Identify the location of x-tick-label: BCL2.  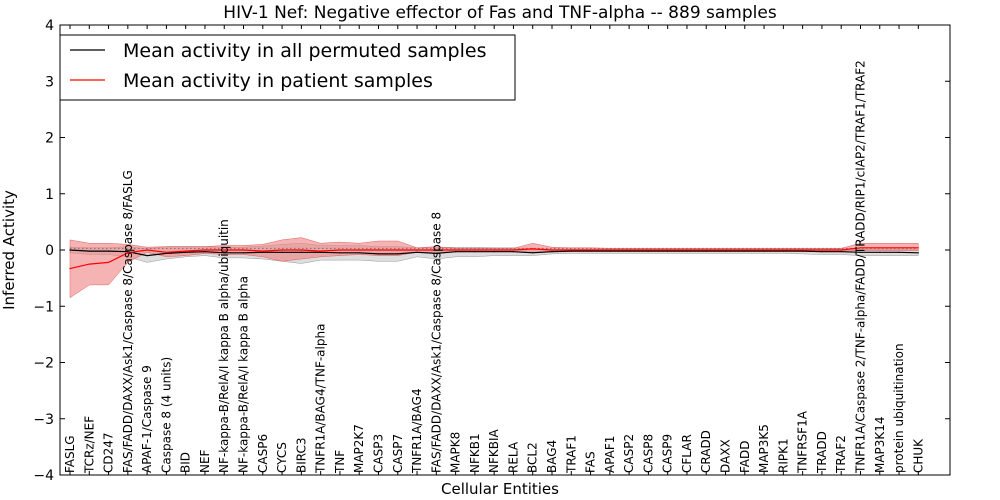
(533, 457).